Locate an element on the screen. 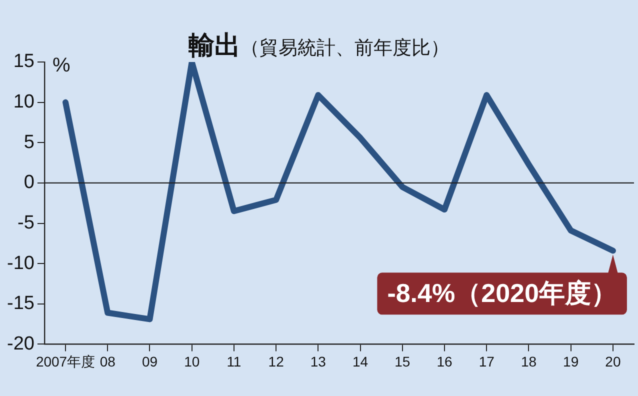  y-tick-label: 10 is located at coordinates (23, 102).